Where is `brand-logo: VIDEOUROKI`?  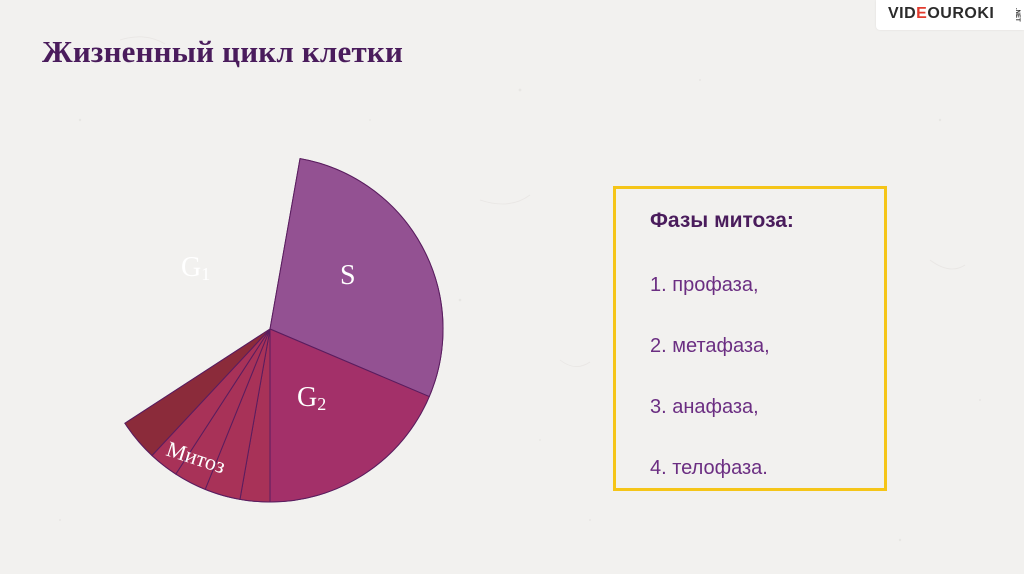
brand-logo: VIDEOUROKI is located at coordinates (941, 13).